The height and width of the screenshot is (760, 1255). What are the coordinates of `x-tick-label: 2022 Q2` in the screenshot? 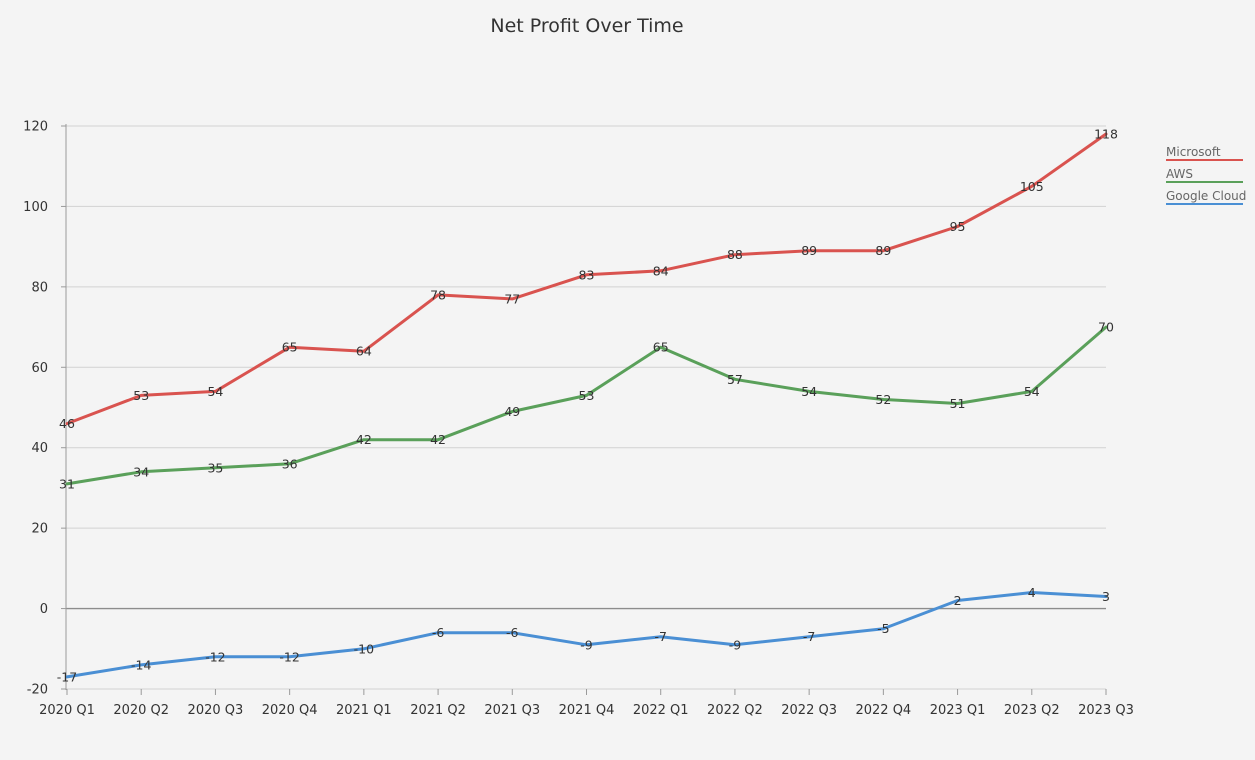 It's located at (735, 710).